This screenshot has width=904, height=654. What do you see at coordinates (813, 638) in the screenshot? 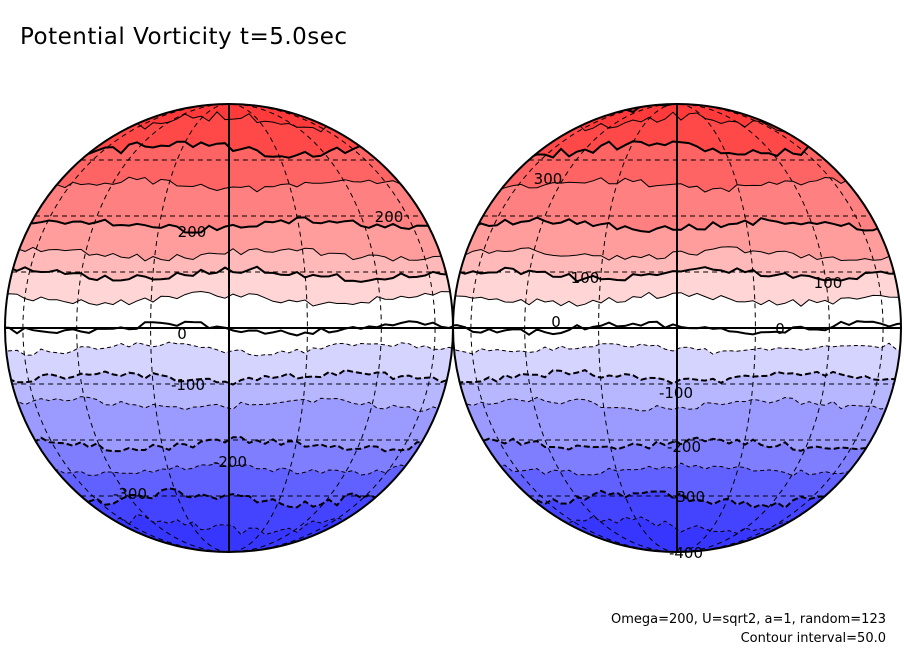
I see `contour-interval-note: Contour interval=50.0` at bounding box center [813, 638].